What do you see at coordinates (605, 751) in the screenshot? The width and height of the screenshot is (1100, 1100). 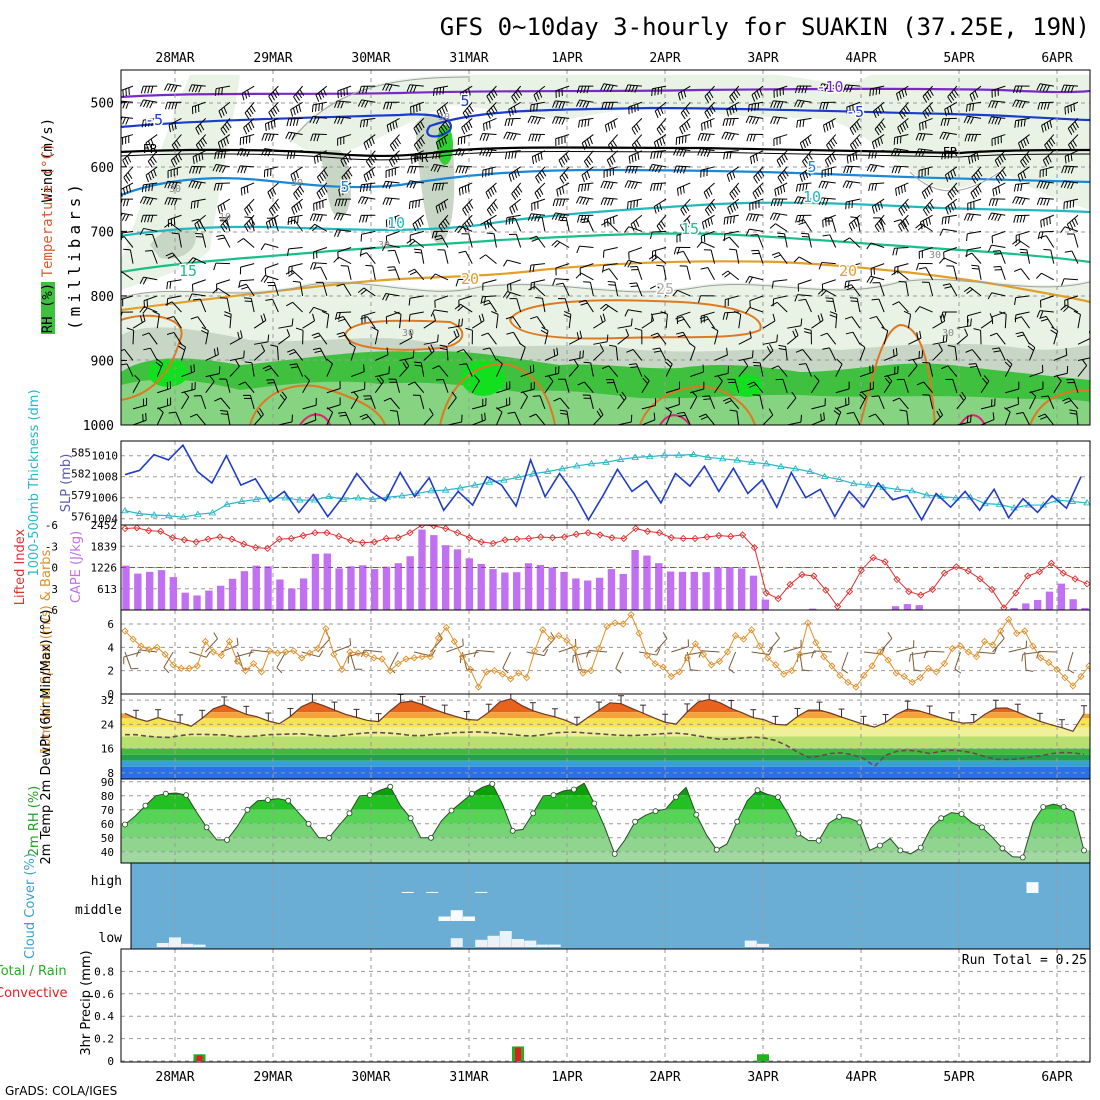 I see `temp-band` at bounding box center [605, 751].